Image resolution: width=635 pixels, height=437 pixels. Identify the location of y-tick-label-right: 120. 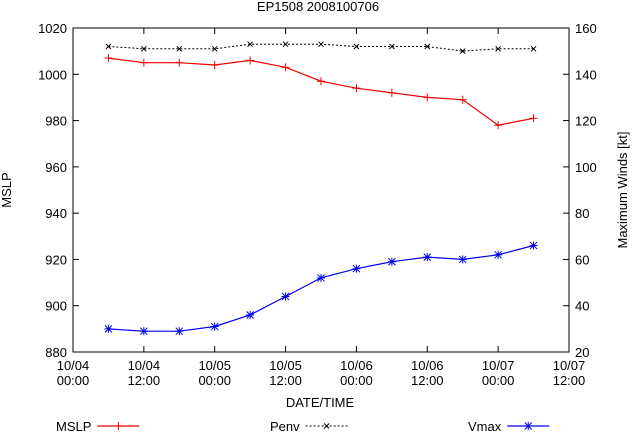
(586, 121).